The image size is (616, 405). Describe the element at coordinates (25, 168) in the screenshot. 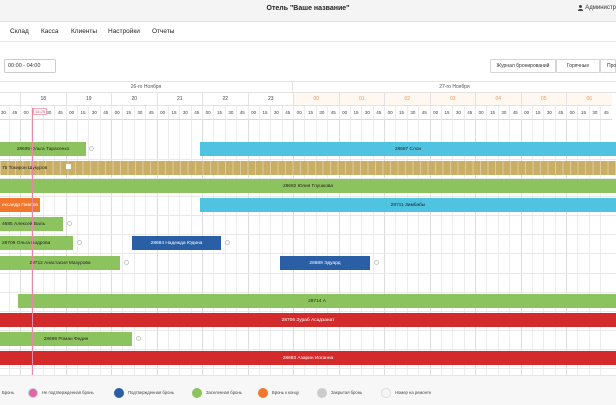

I see `booking-label: 75 Токирон Шукуров` at that location.